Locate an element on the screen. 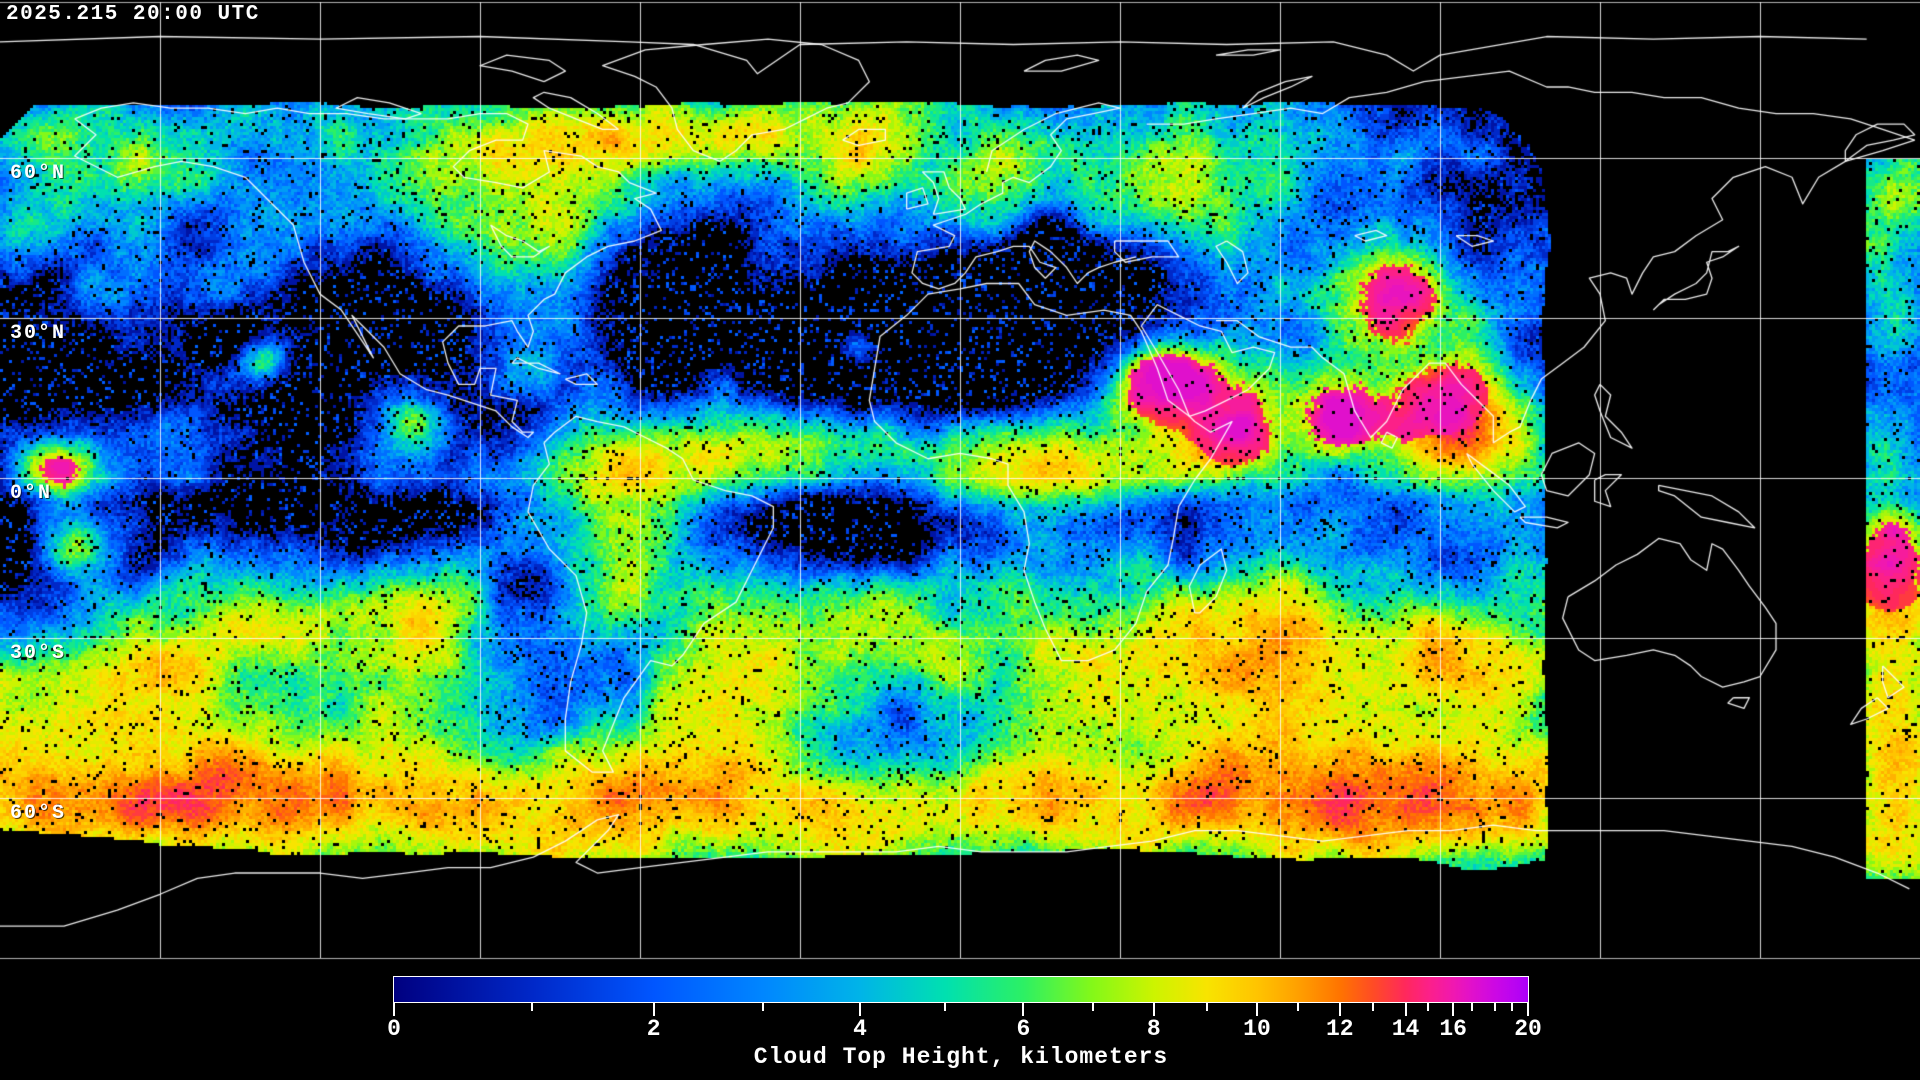 This screenshot has width=1920, height=1080. colorbar-tick-label: 16 is located at coordinates (1453, 1029).